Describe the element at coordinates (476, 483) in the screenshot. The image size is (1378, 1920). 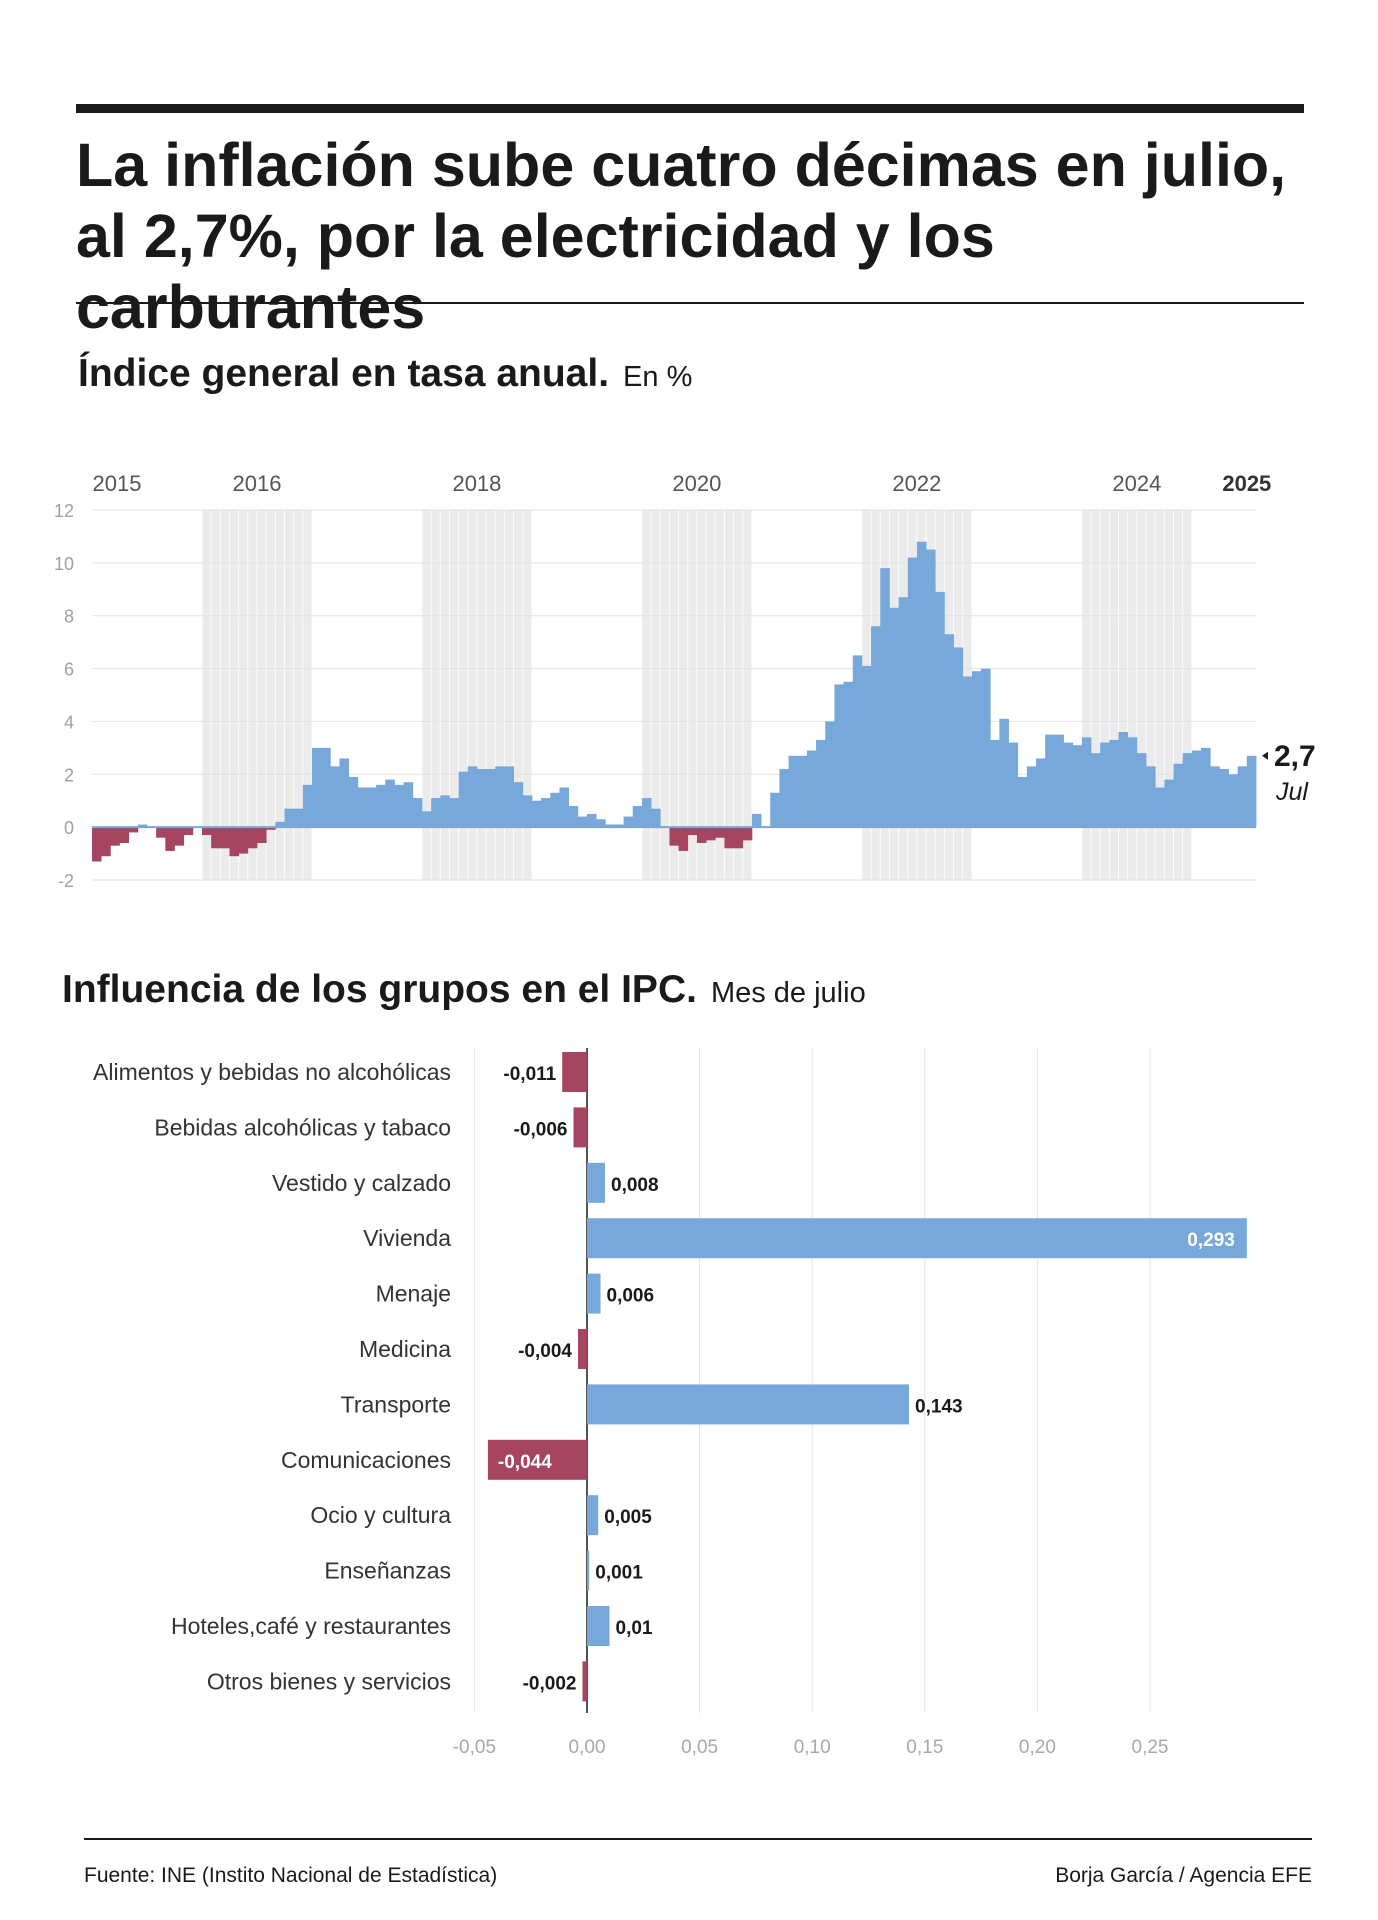
I see `year-label: 2018` at that location.